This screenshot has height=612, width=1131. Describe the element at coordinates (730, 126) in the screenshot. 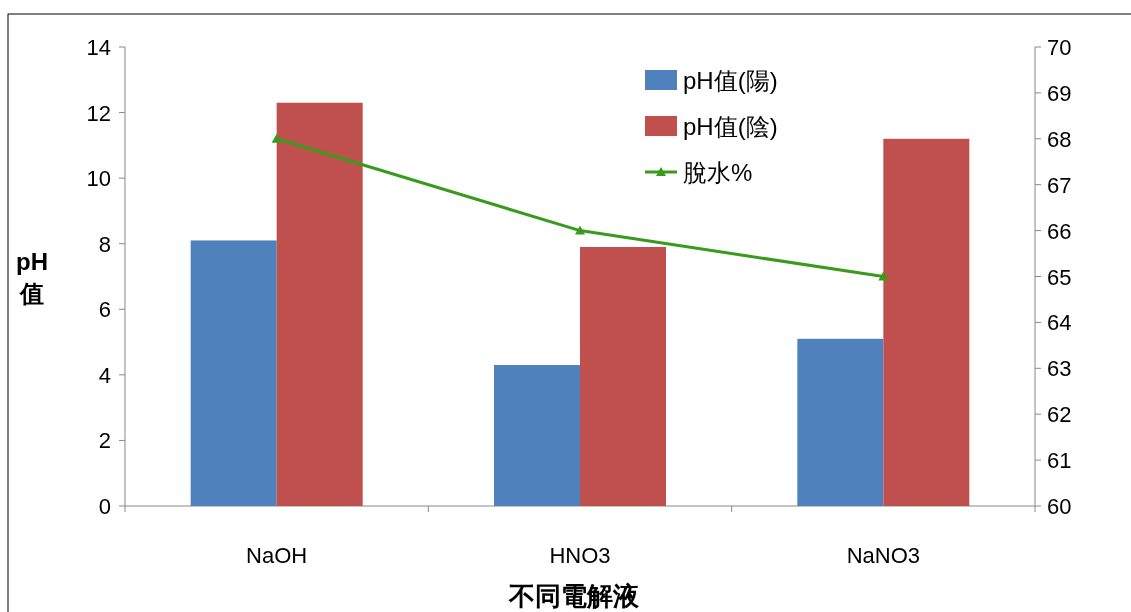

I see `legend-label: pH值(陰)` at that location.